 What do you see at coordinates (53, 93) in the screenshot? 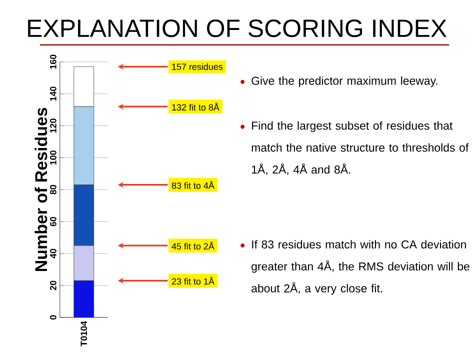
I see `y-tick-label: 140` at bounding box center [53, 93].